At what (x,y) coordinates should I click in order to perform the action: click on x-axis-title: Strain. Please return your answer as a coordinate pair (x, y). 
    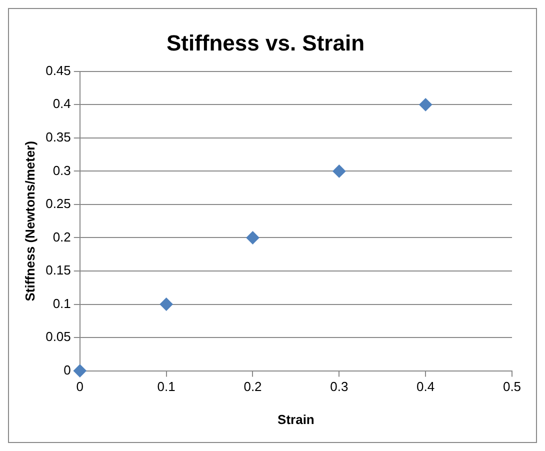
    Looking at the image, I should click on (296, 419).